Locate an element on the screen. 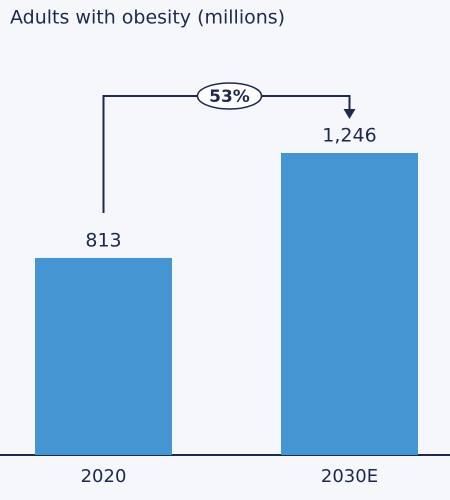  value-label: 813 is located at coordinates (103, 240).